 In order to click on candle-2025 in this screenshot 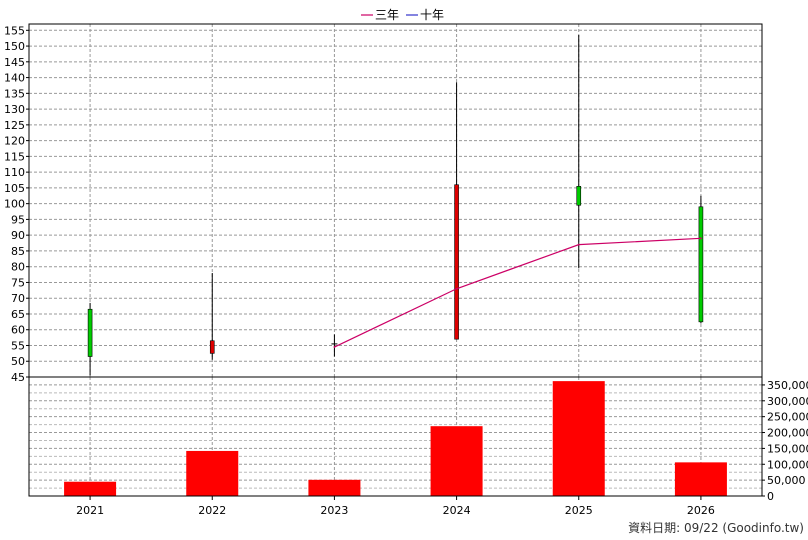, I will do `click(579, 152)`.